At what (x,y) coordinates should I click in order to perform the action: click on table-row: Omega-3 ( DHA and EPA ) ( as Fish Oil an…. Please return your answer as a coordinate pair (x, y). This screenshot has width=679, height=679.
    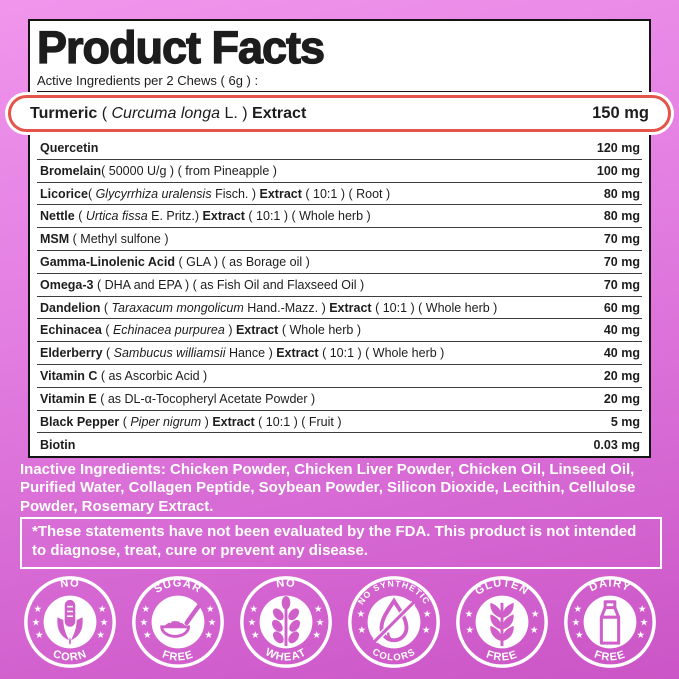
    Looking at the image, I should click on (339, 285).